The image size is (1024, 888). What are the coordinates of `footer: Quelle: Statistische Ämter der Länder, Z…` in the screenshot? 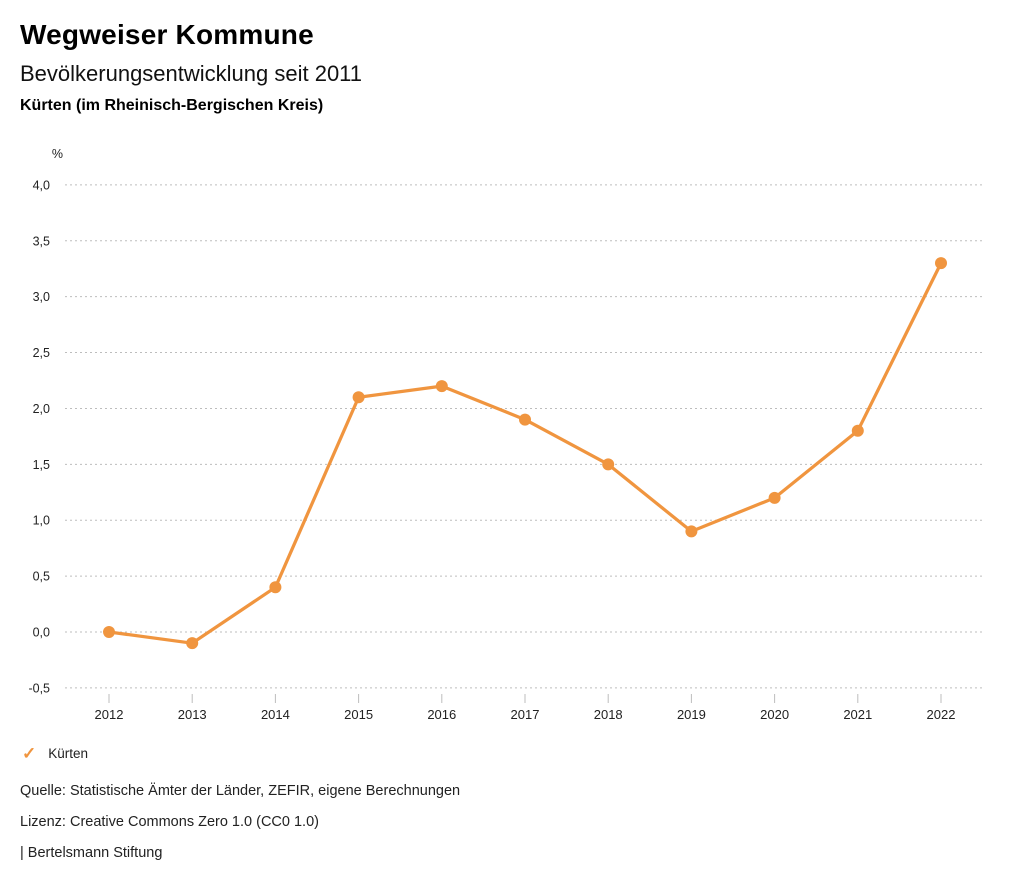 It's located at (240, 830).